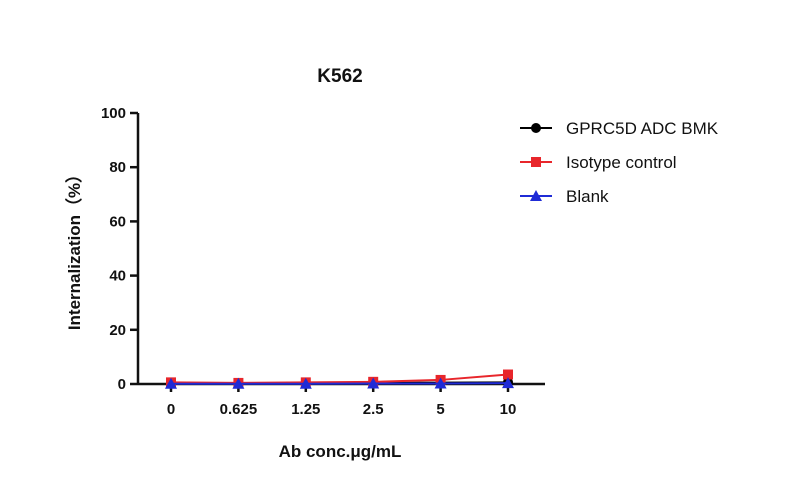 Image resolution: width=800 pixels, height=500 pixels. I want to click on x-tick-label: 0, so click(171, 409).